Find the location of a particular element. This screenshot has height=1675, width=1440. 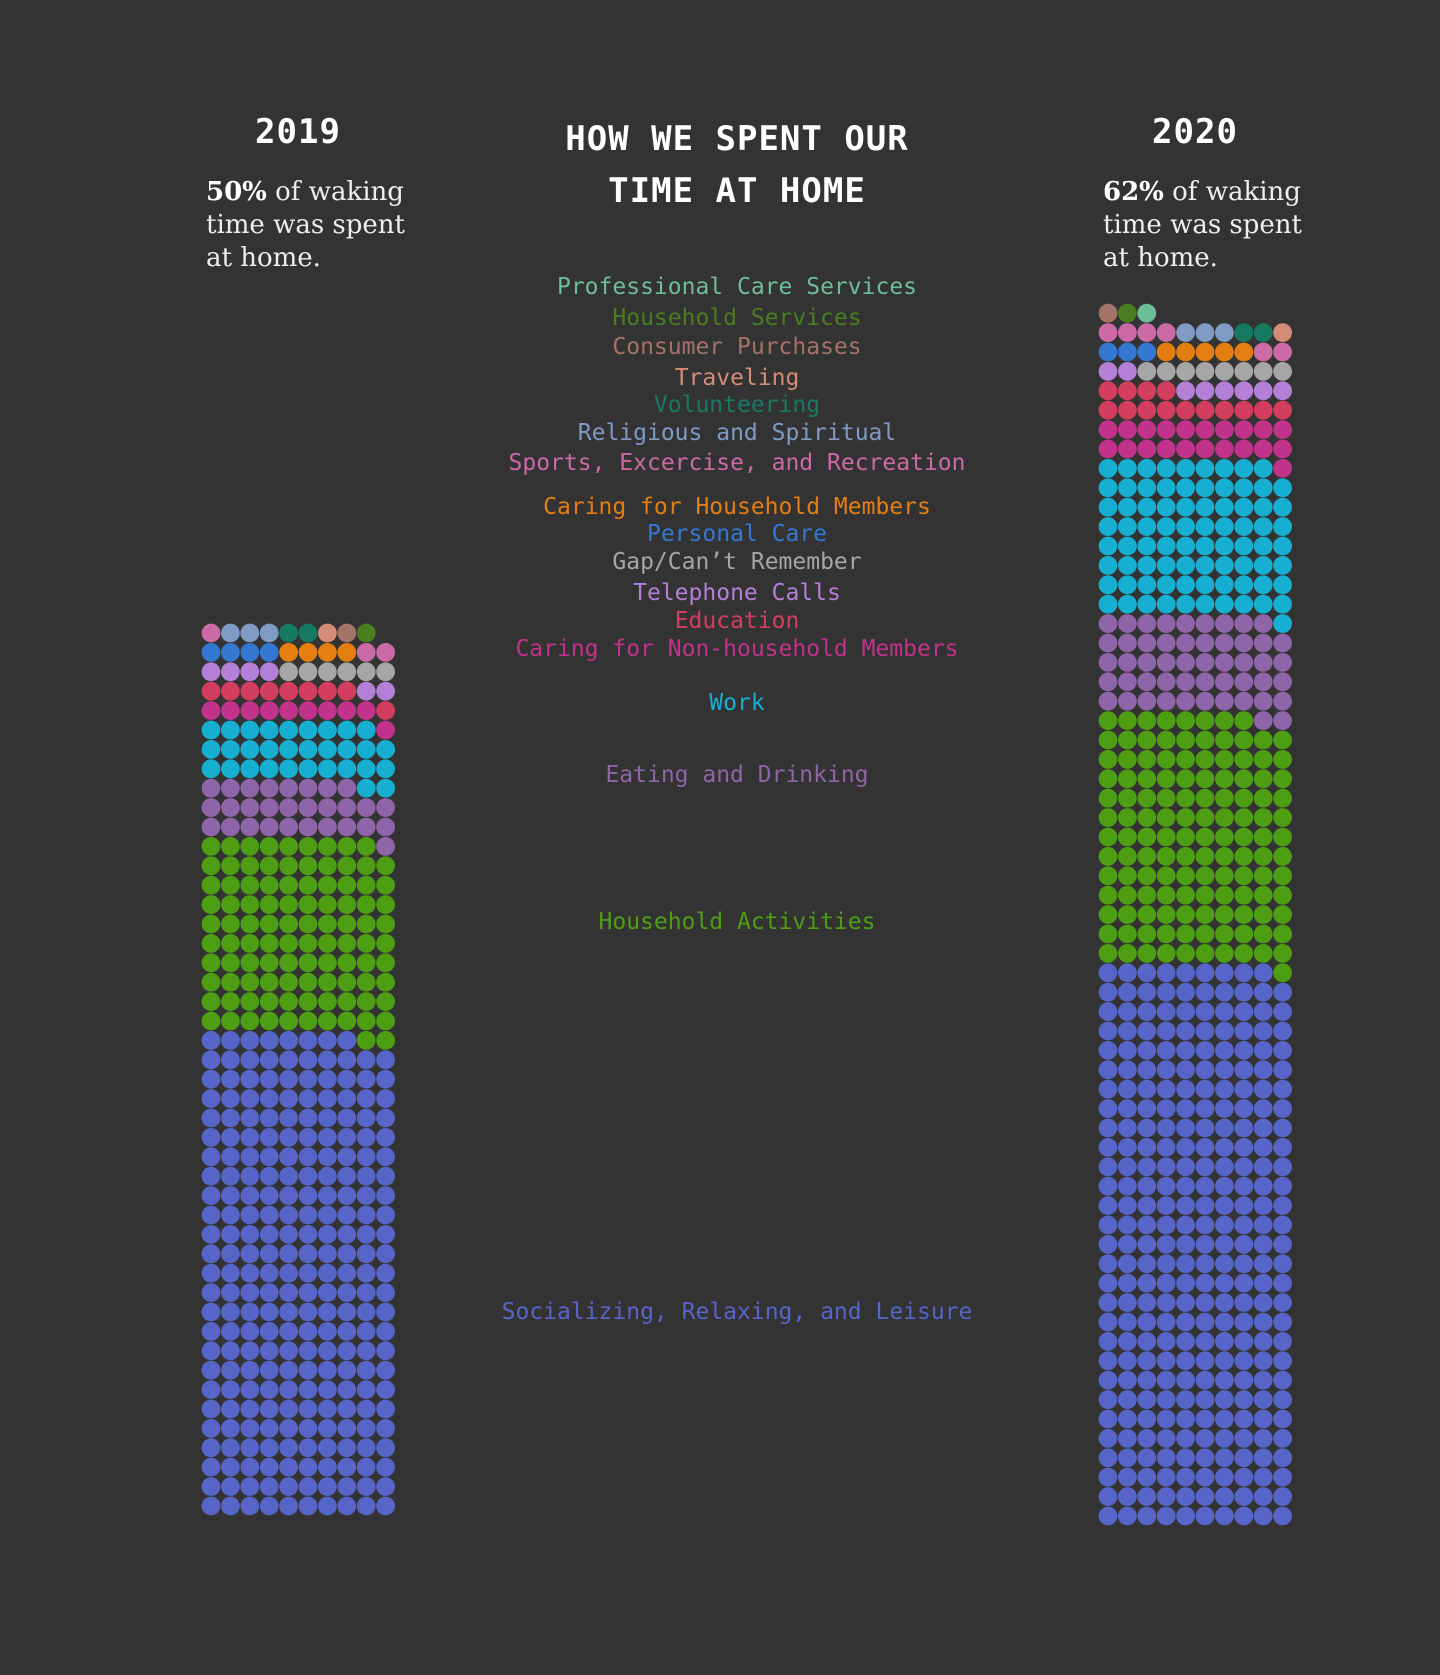

dot-2020-sports-excercise-and-recreation is located at coordinates (1127, 332).